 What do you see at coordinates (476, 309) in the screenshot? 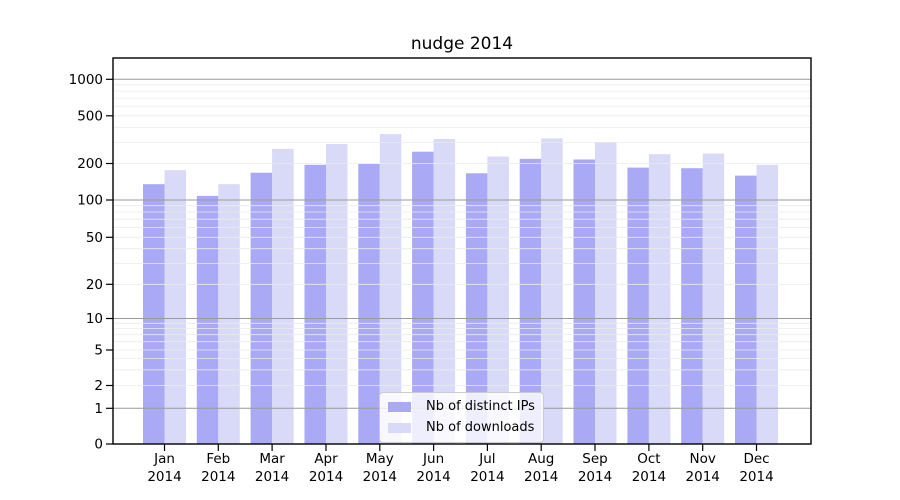
I see `bar-distinct-ips-jul` at bounding box center [476, 309].